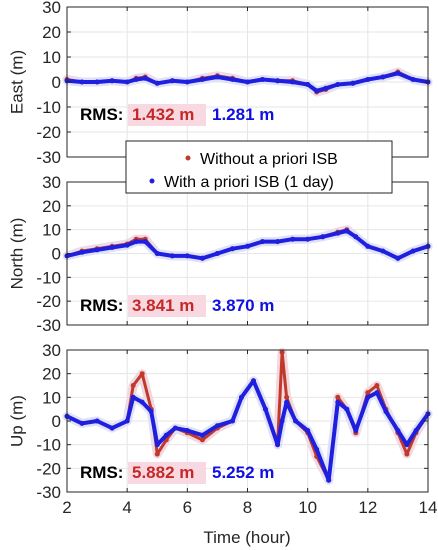 Image resolution: width=438 pixels, height=550 pixels. I want to click on legend-box, so click(259, 167).